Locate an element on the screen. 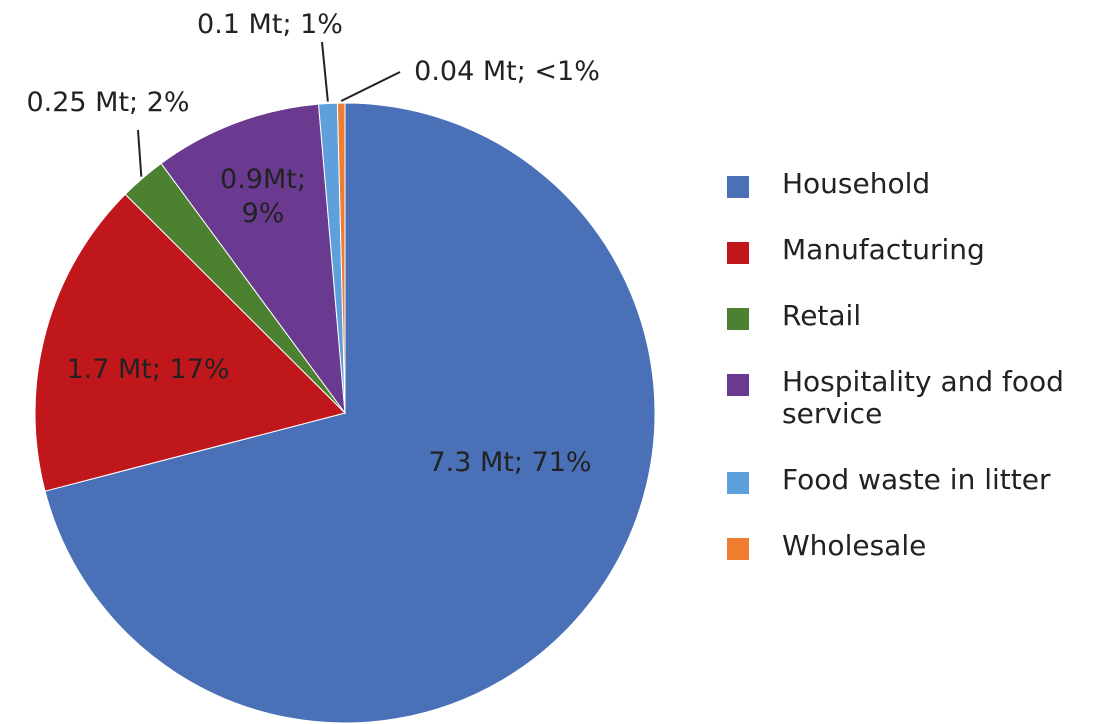 This screenshot has width=1118, height=724. legend-label: Food waste in litter is located at coordinates (916, 479).